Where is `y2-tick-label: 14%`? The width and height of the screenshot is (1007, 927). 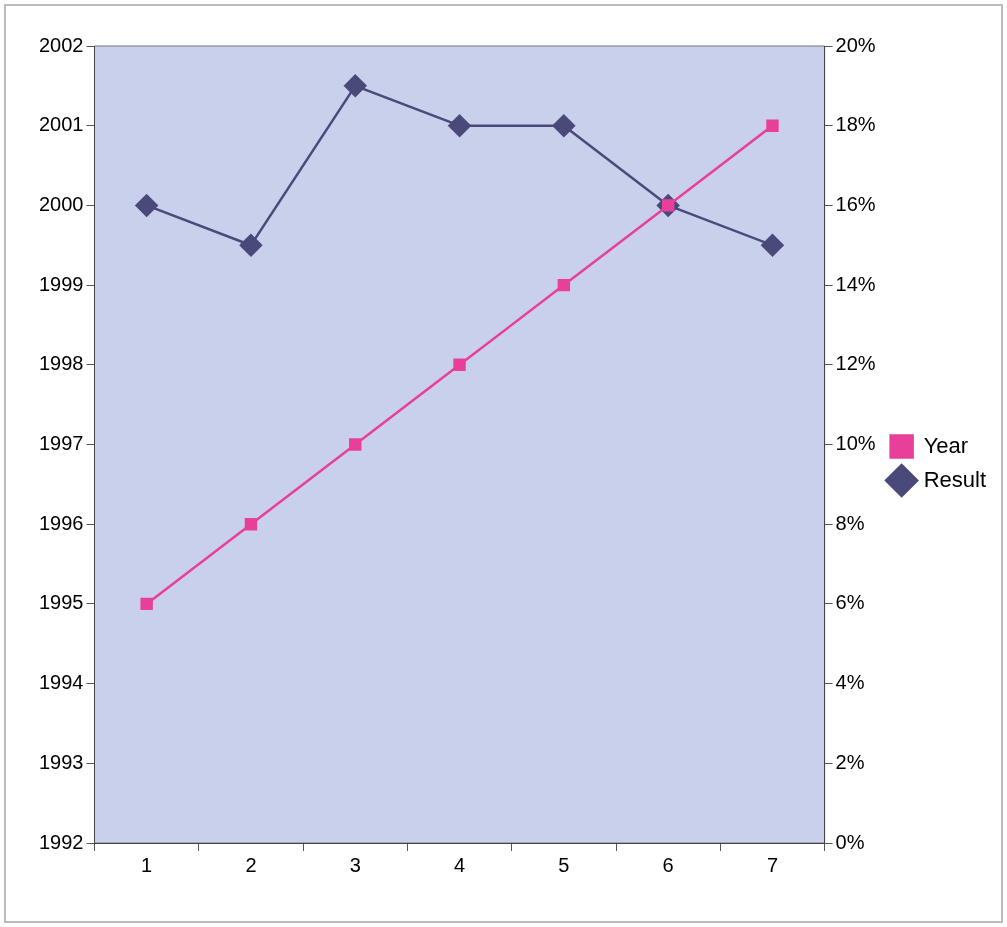
y2-tick-label: 14% is located at coordinates (855, 283).